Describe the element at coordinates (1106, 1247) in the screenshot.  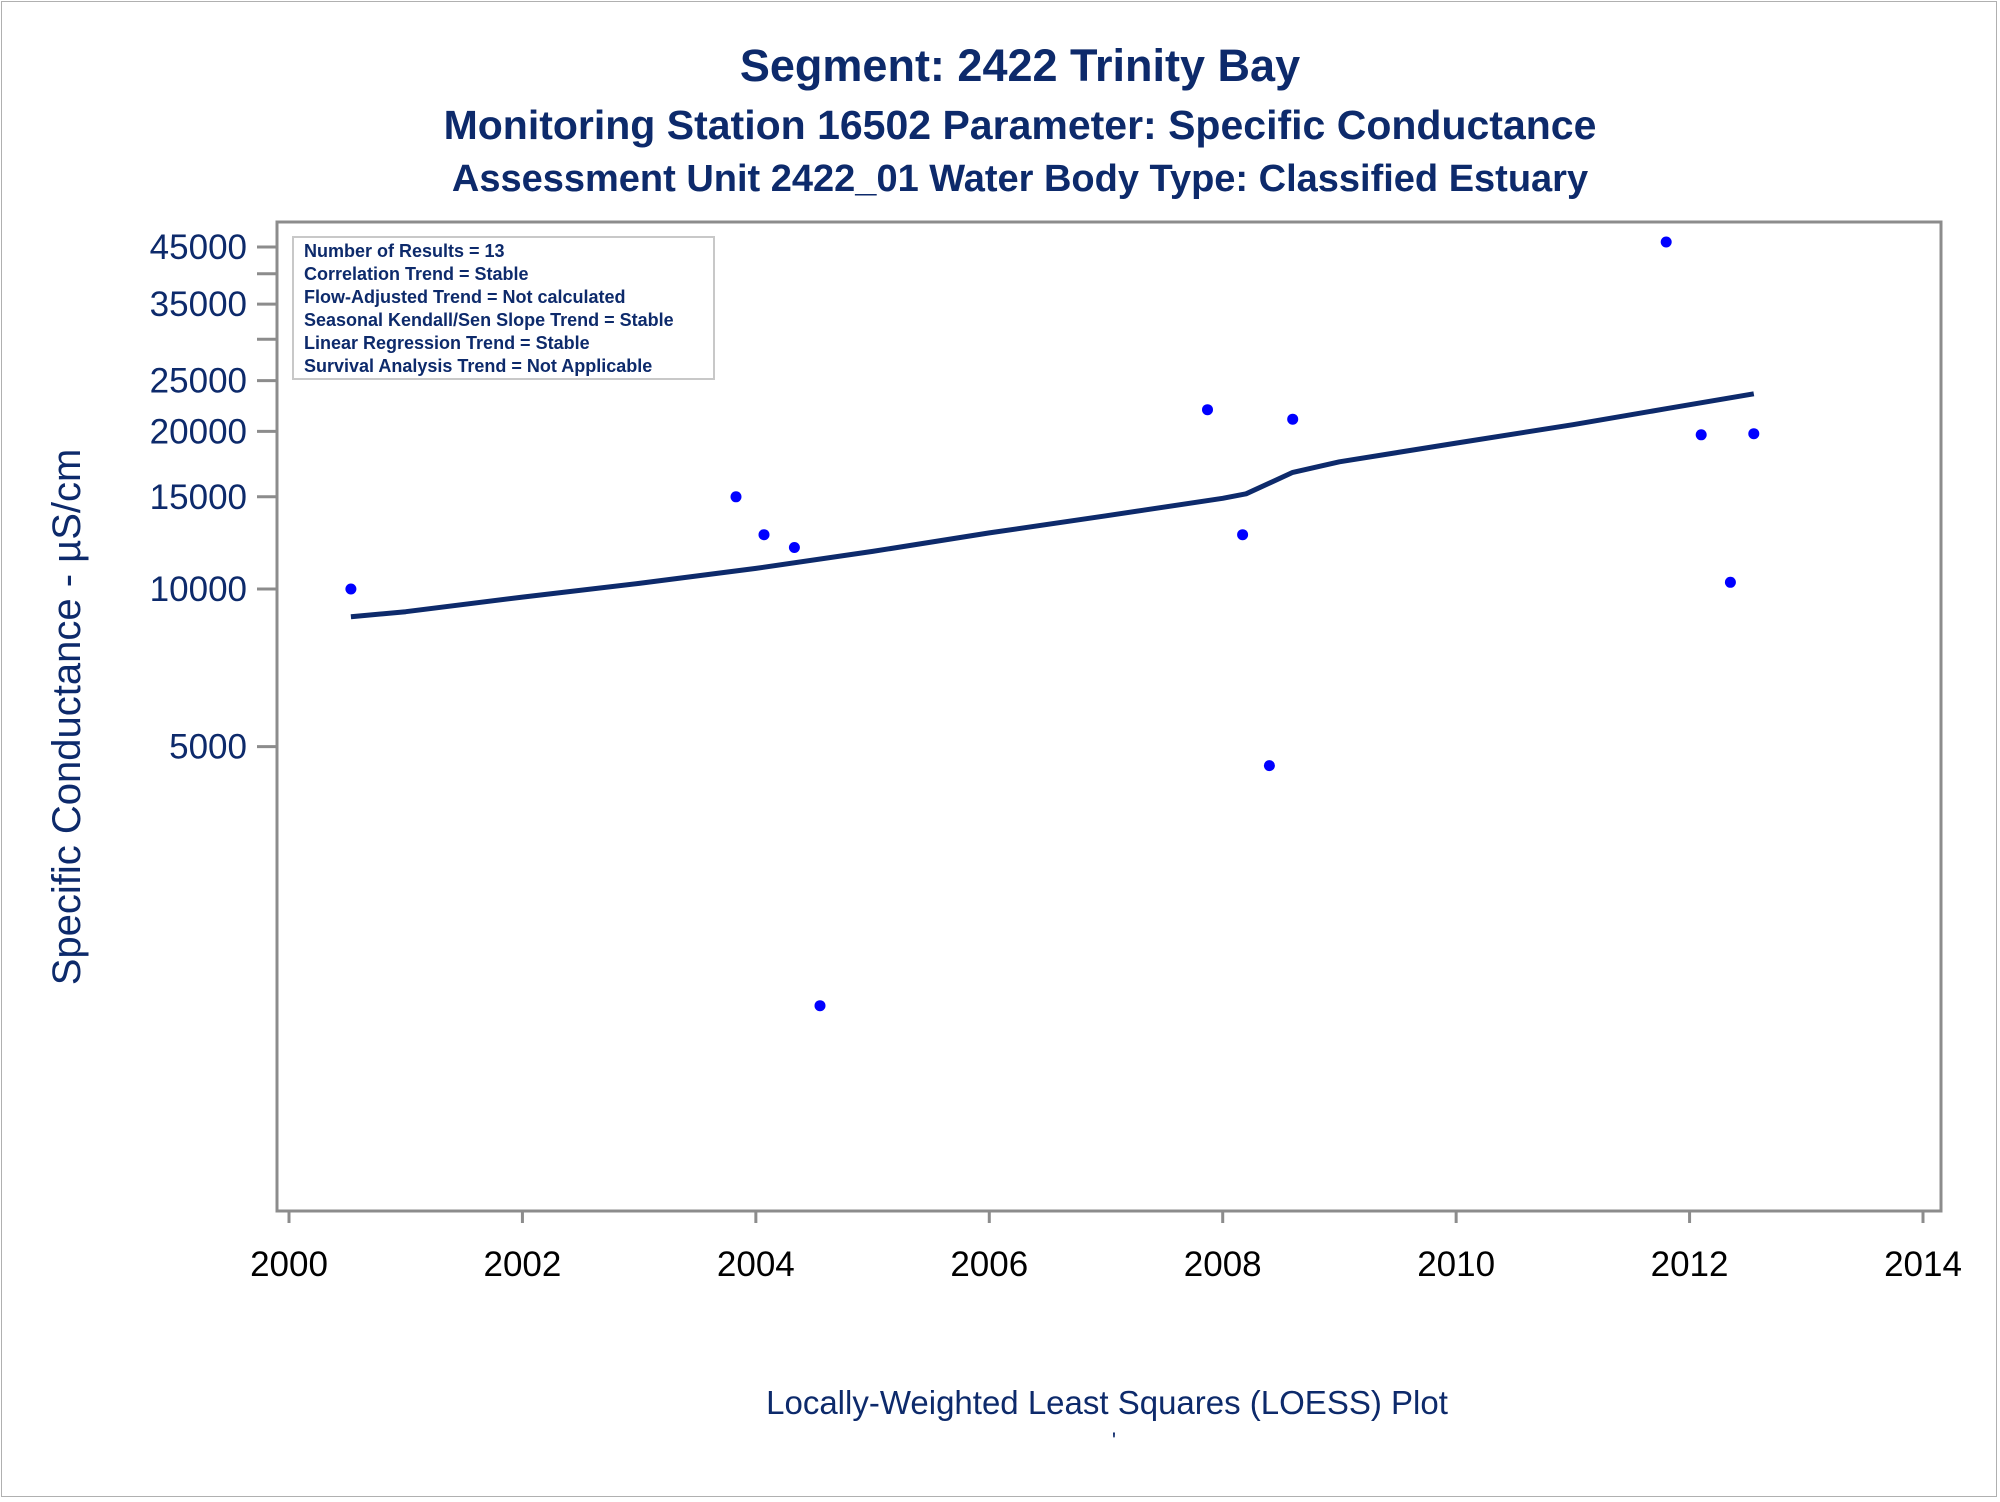
I see `x-axis: 2000 2002 2004 2006 2008 2010 2012 2014` at that location.